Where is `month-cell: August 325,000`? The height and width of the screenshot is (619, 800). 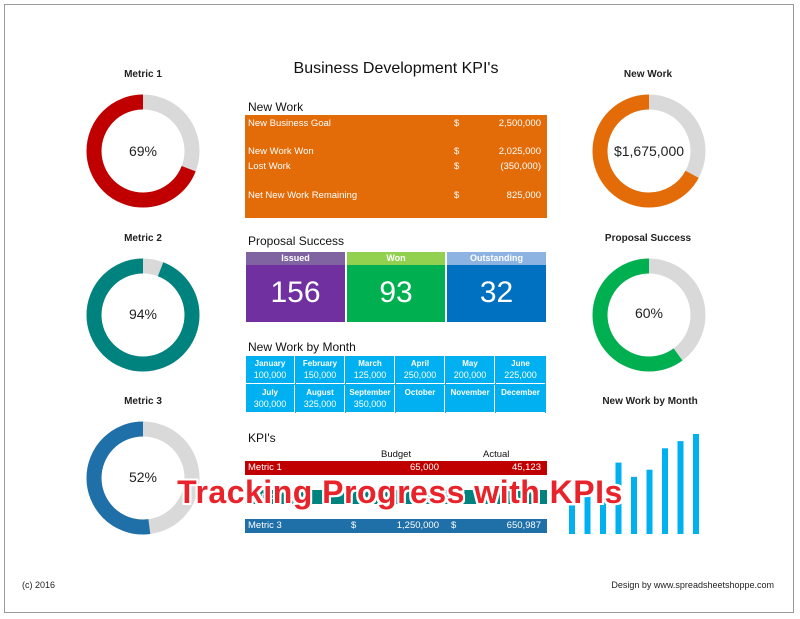 month-cell: August 325,000 is located at coordinates (320, 399).